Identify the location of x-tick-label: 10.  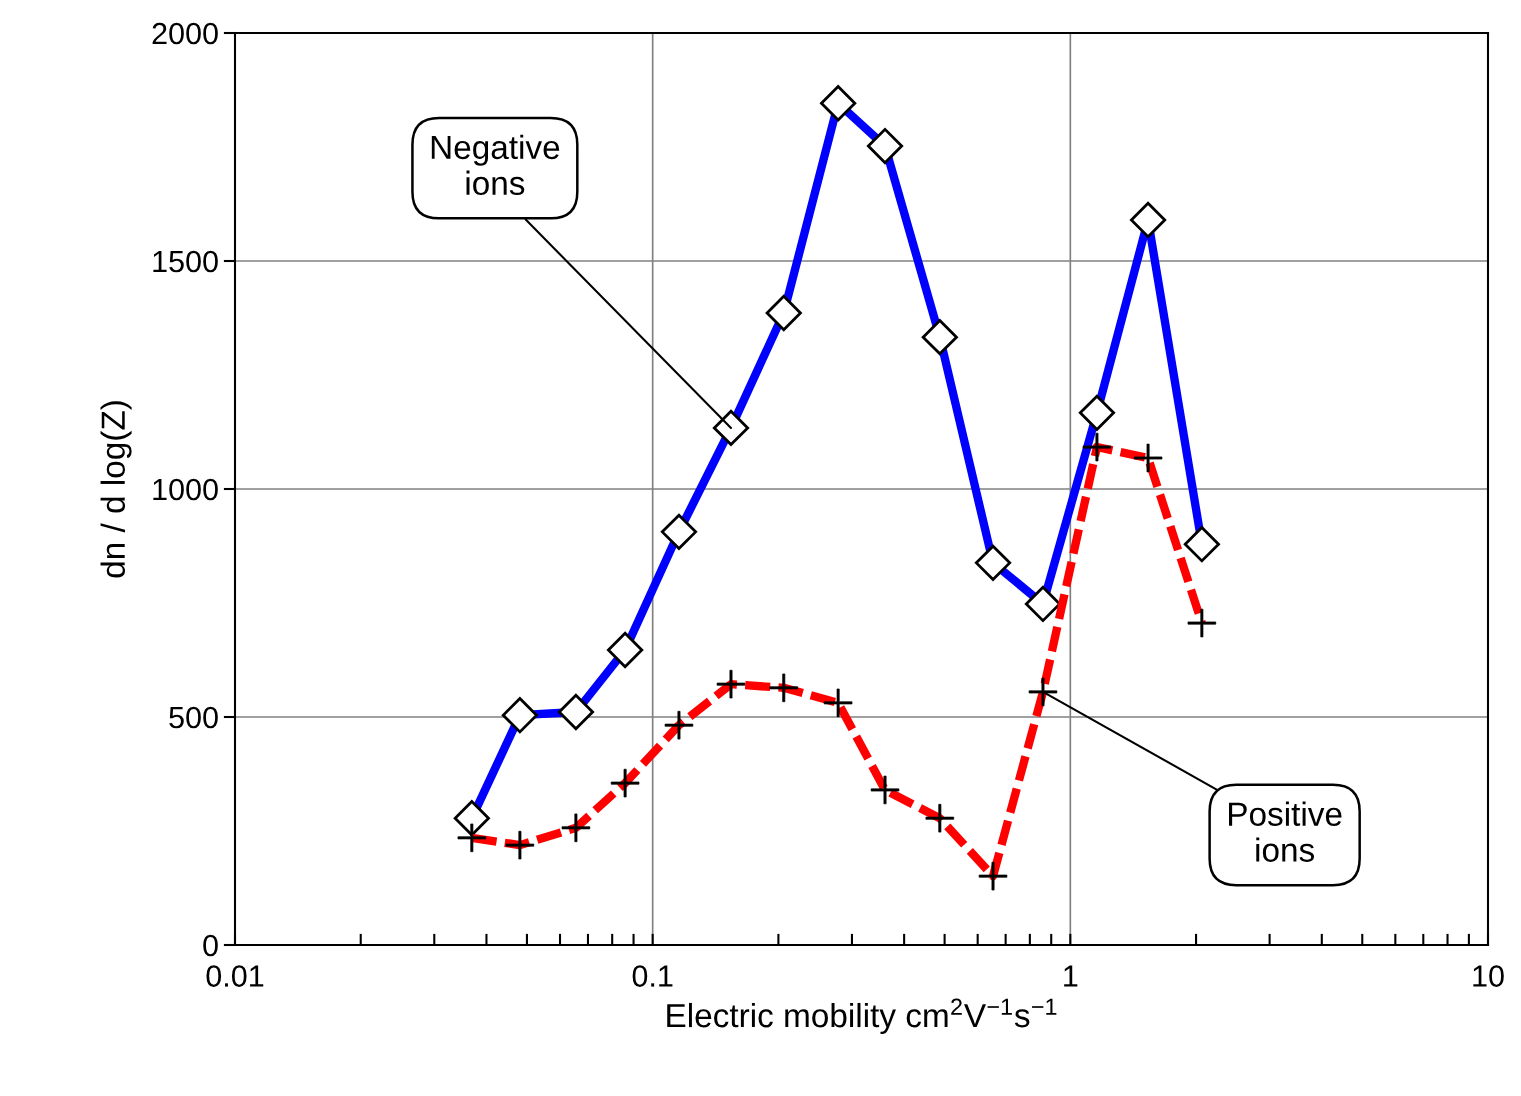
(1488, 976).